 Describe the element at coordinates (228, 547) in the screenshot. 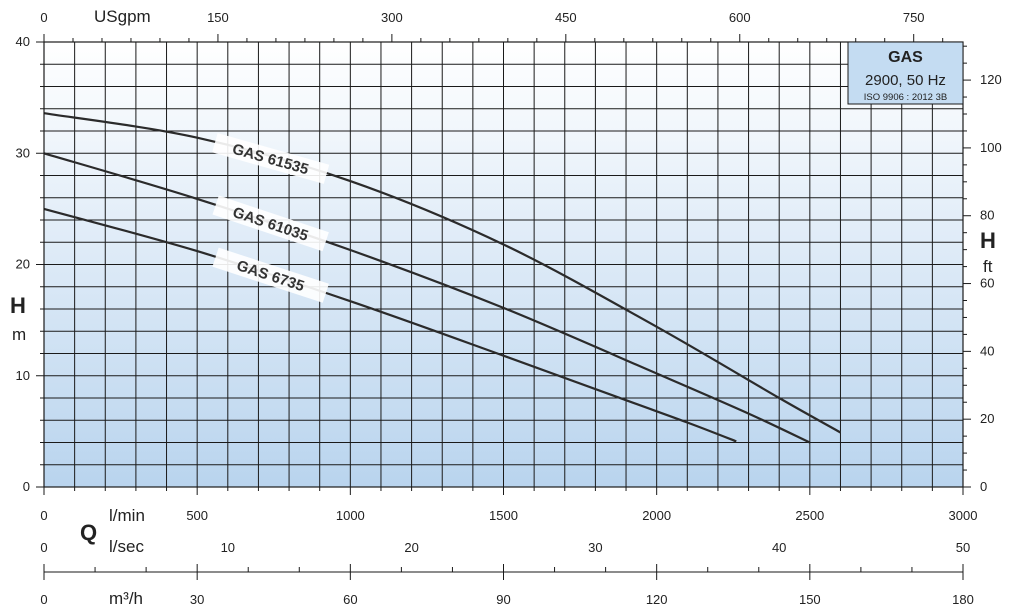

I see `lsec-tick-label: 10` at that location.